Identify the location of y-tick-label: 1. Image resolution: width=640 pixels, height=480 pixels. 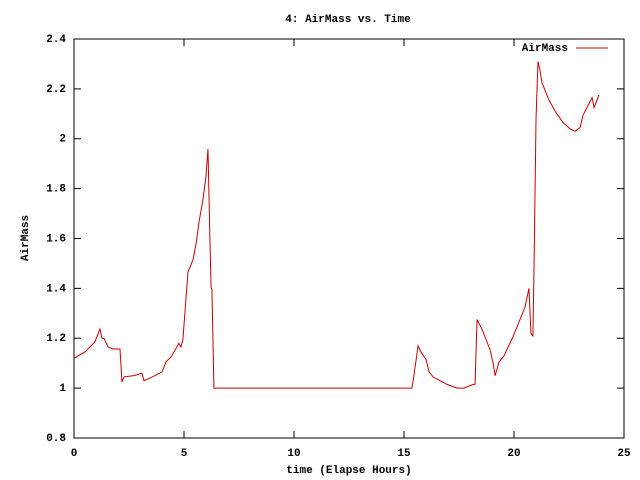
(62, 389).